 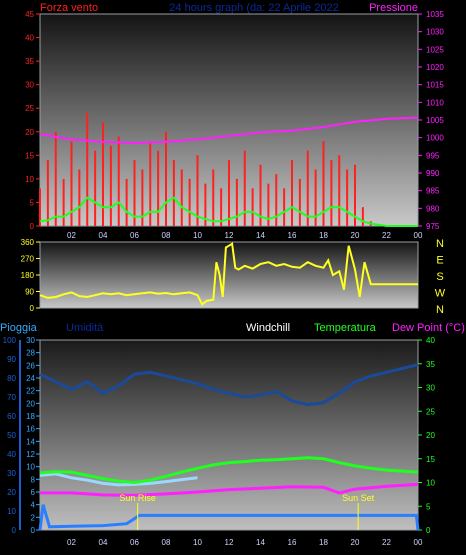 I want to click on pressure-axis-tick-label: 975, so click(x=433, y=226).